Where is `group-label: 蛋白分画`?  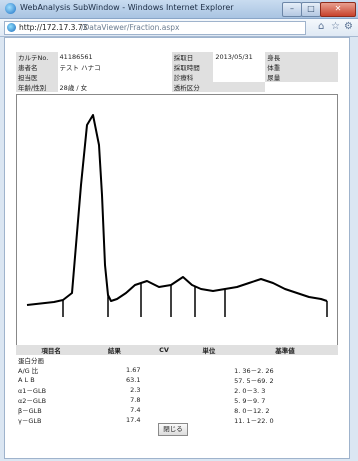 group-label: 蛋白分画 is located at coordinates (31, 361).